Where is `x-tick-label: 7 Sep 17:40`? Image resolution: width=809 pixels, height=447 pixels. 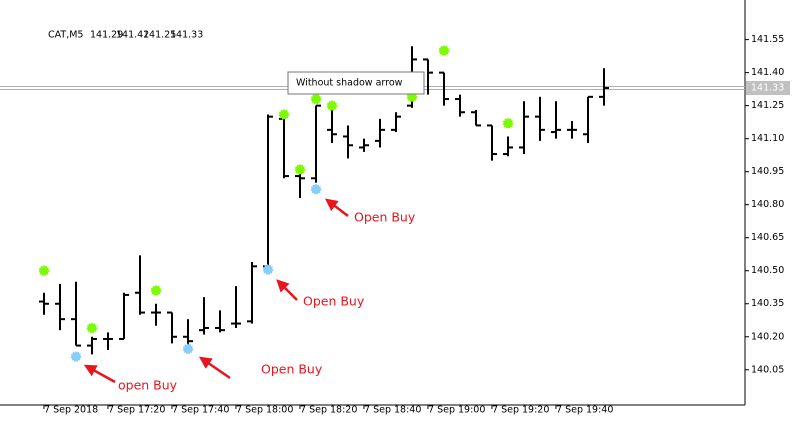
x-tick-label: 7 Sep 17:40 is located at coordinates (200, 410).